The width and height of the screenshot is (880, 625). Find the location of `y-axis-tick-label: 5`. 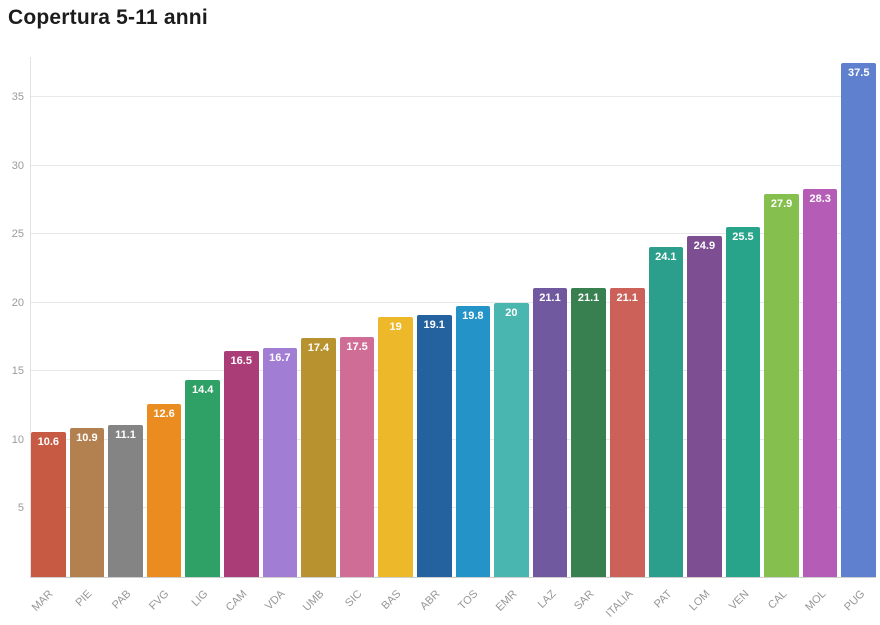

y-axis-tick-label: 5 is located at coordinates (20, 508).